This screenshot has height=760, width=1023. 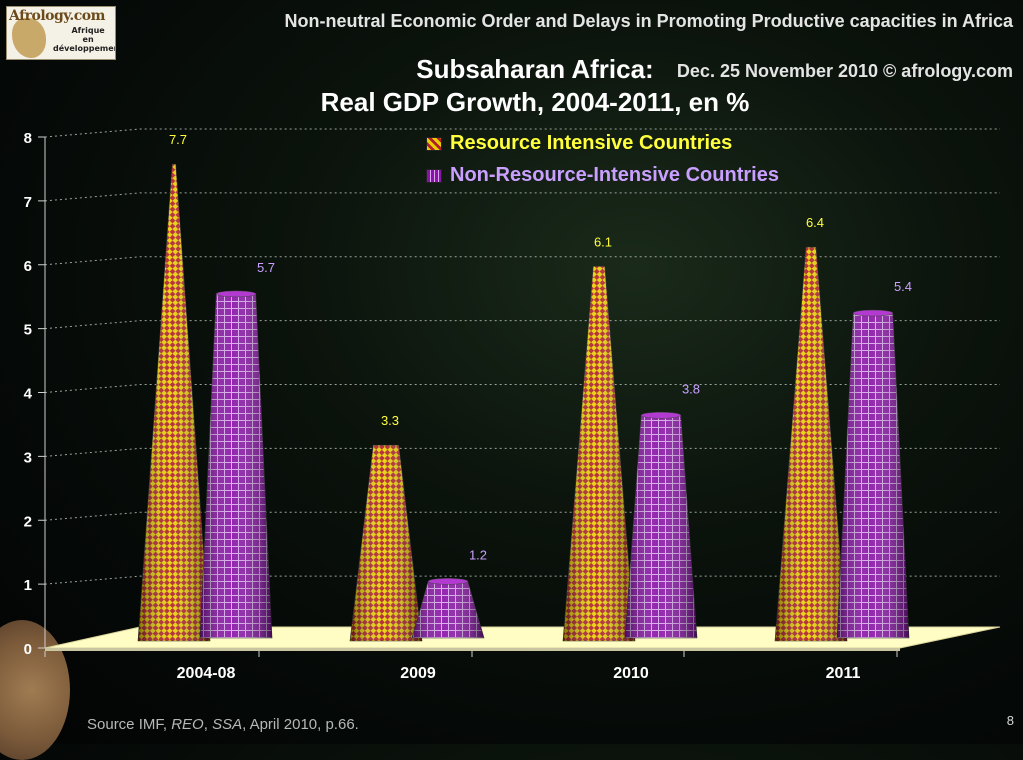 I want to click on y-tick-label: 5, so click(x=28, y=330).